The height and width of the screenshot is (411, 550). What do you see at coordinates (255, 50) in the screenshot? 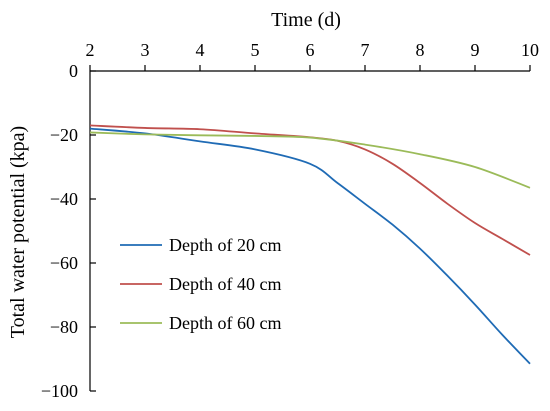
I see `x-tick-label: 5` at bounding box center [255, 50].